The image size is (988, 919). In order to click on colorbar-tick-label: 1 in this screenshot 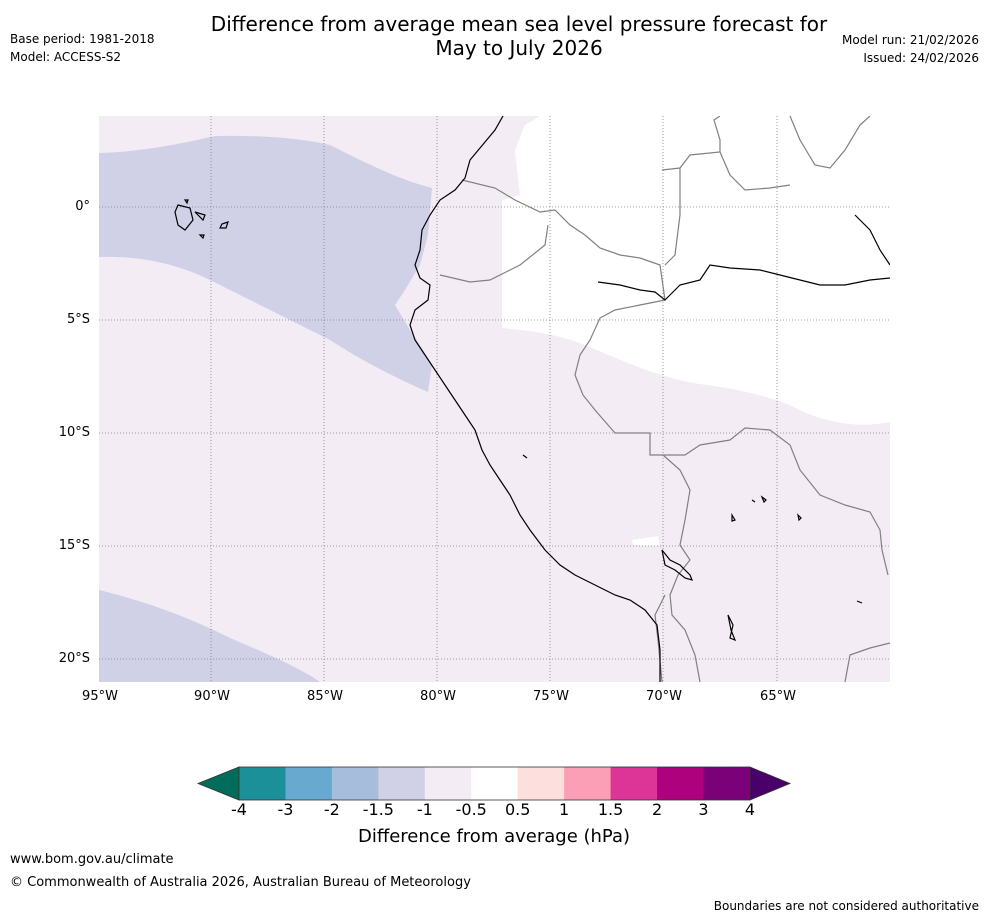, I will do `click(564, 809)`.